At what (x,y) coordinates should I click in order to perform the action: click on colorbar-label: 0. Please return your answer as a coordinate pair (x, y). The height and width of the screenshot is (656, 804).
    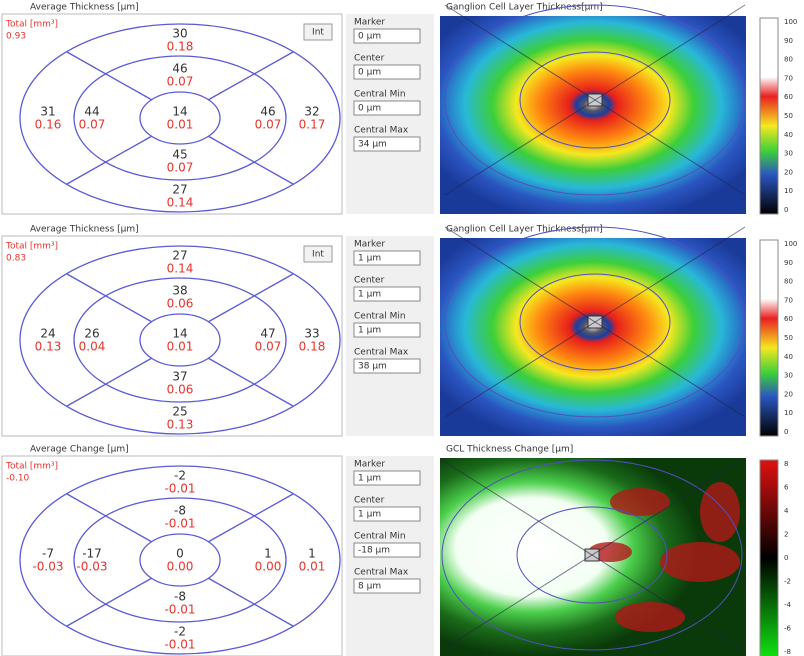
    Looking at the image, I should click on (786, 432).